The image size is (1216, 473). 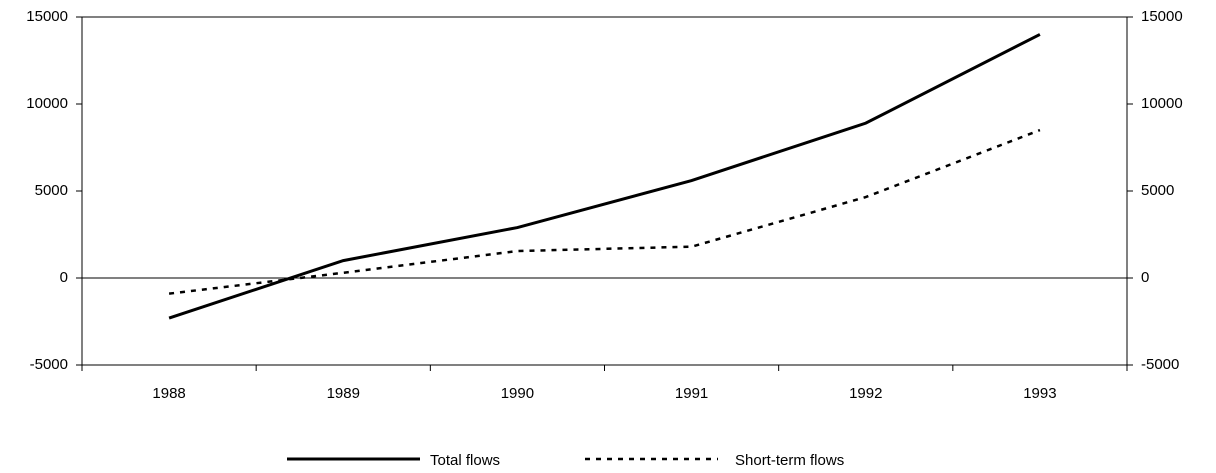 What do you see at coordinates (51, 190) in the screenshot?
I see `y-tick-label: 5000` at bounding box center [51, 190].